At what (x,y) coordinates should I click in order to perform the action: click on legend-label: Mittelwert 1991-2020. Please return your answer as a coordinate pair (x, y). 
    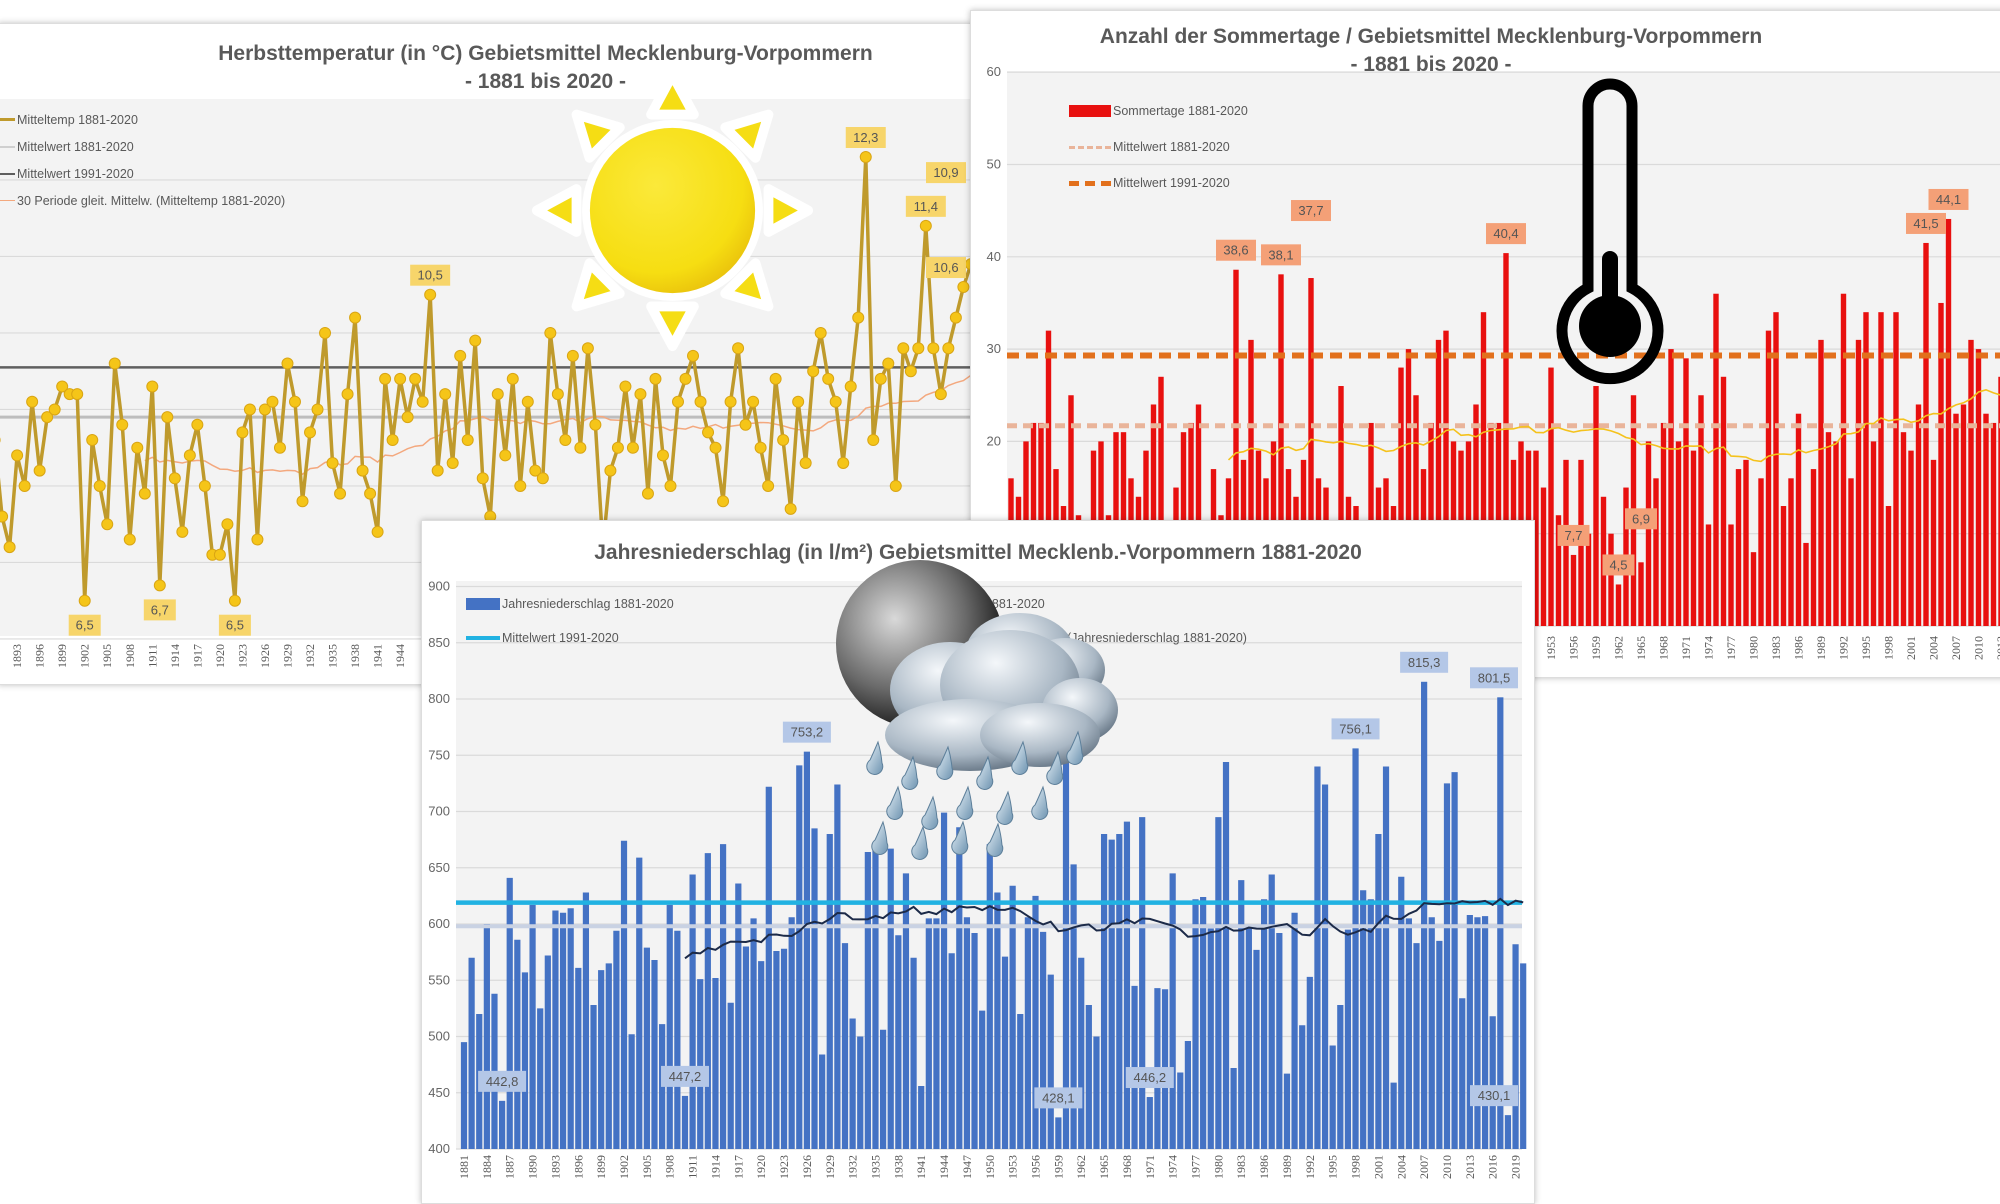
    Looking at the image, I should click on (75, 174).